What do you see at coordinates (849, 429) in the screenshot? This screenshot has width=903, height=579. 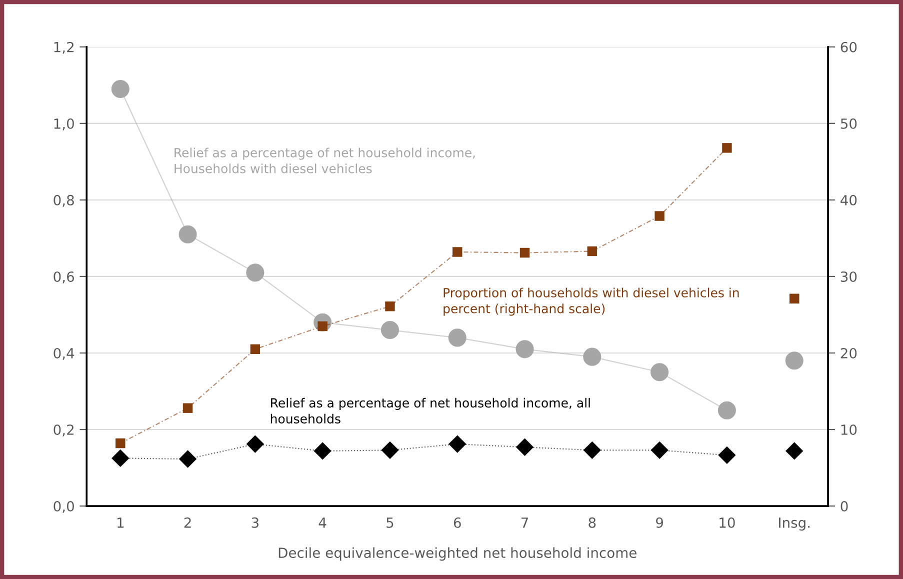 I see `y2-tick-label: 10` at bounding box center [849, 429].